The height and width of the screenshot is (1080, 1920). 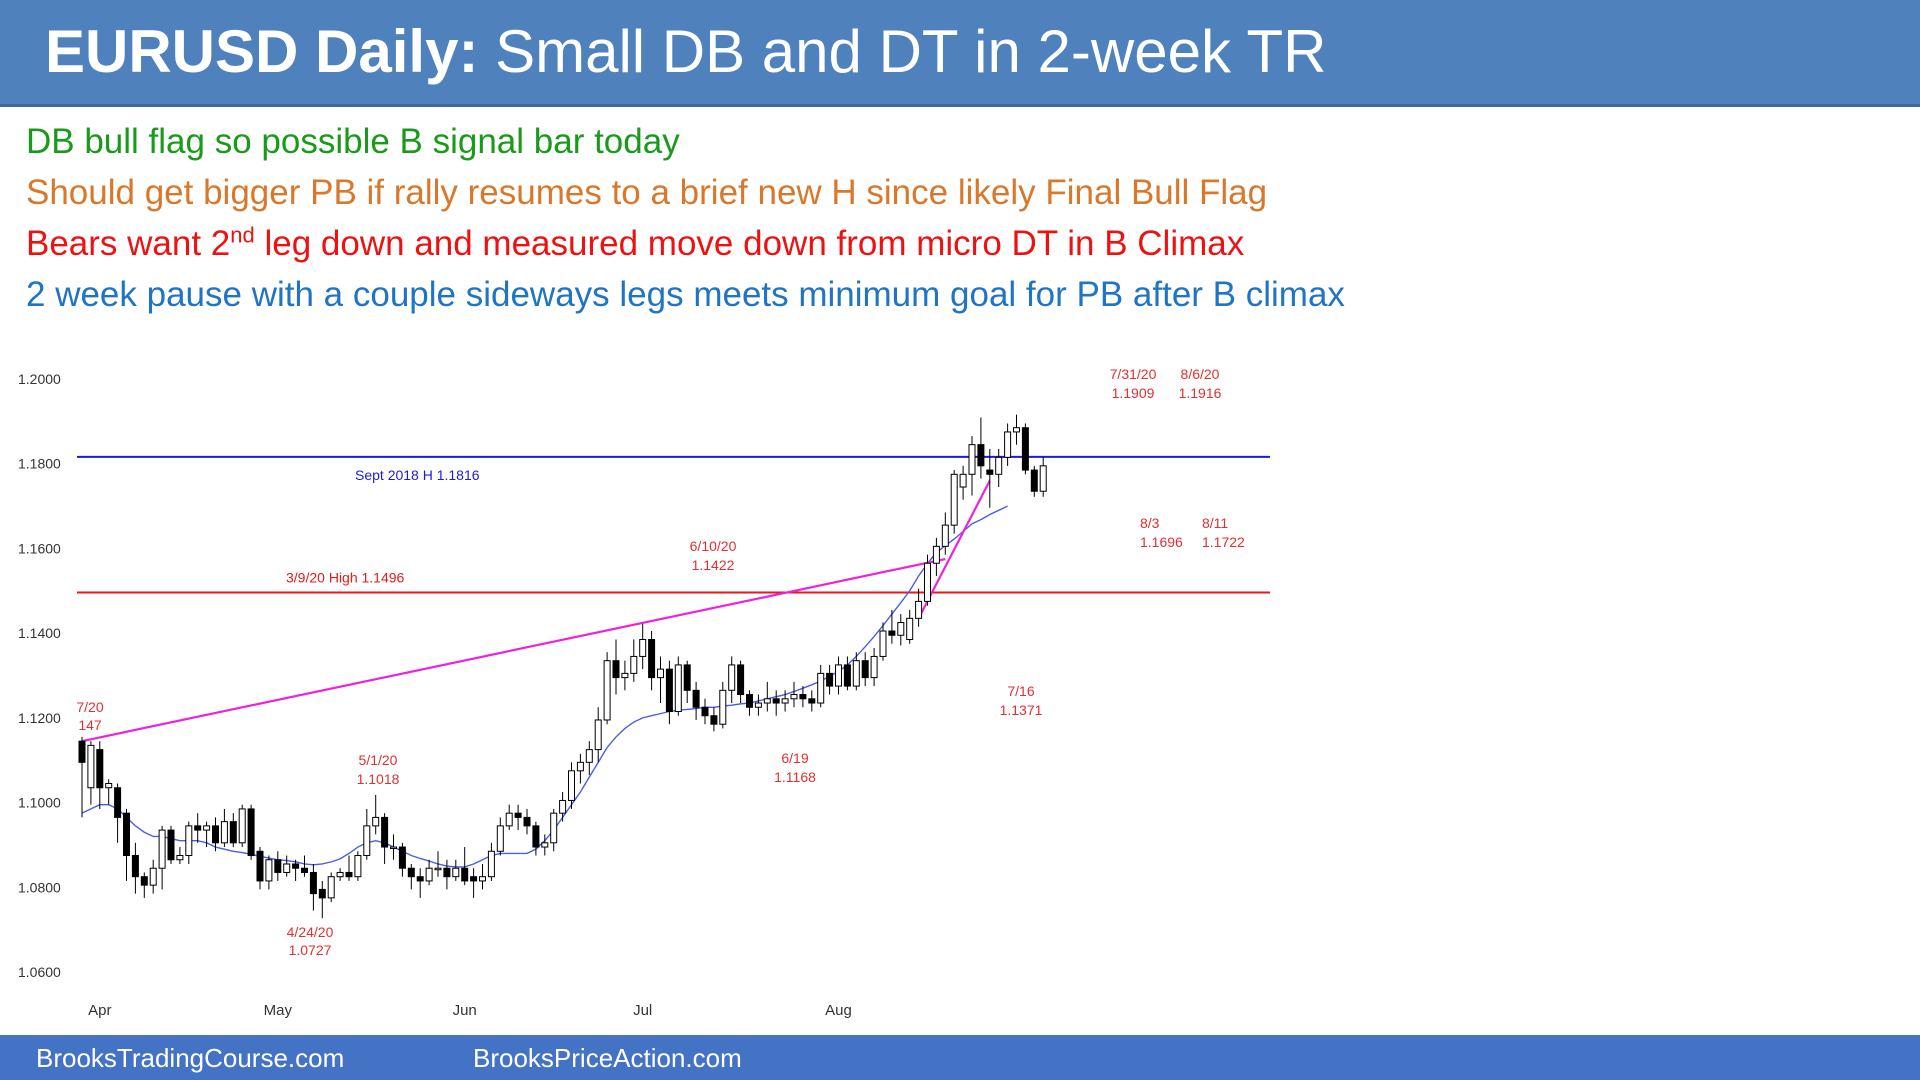 I want to click on annotation-value-0: 147, so click(x=90, y=725).